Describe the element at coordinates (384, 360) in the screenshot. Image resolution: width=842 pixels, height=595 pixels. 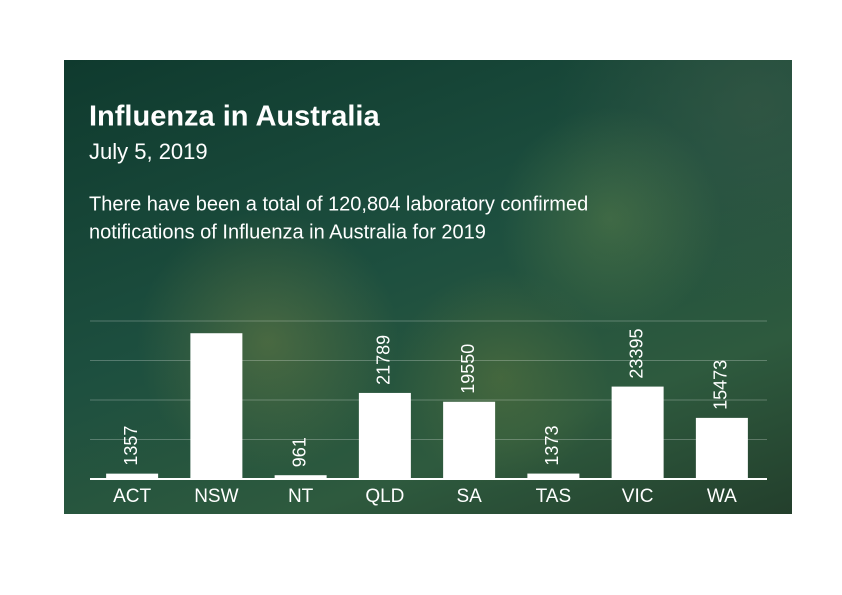
I see `value-label: 21789` at that location.